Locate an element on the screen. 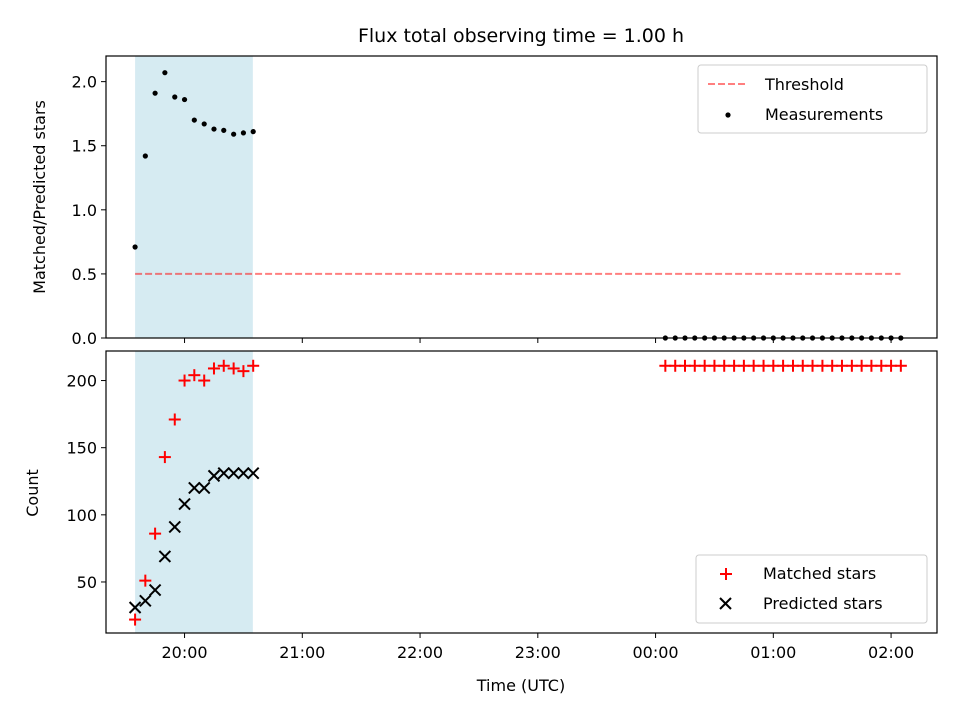 This screenshot has width=960, height=720. bottom-y-tick-label: 50 is located at coordinates (87, 582).